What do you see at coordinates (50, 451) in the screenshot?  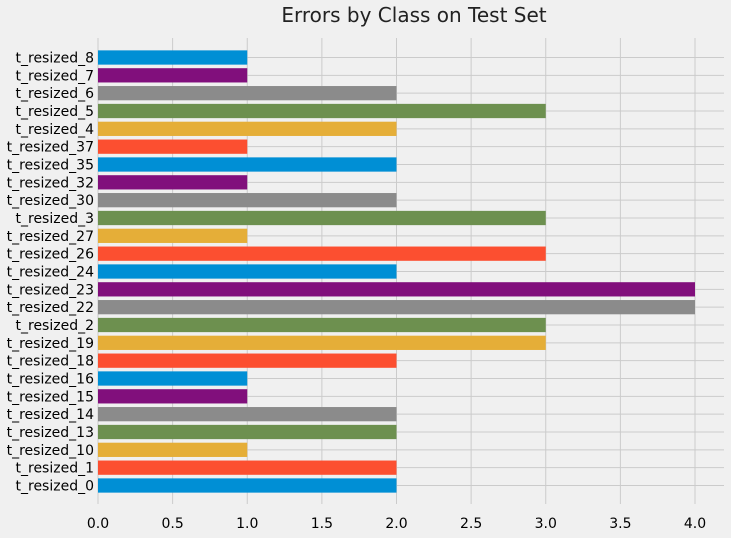 I see `y-tick-label: t_resized_10` at bounding box center [50, 451].